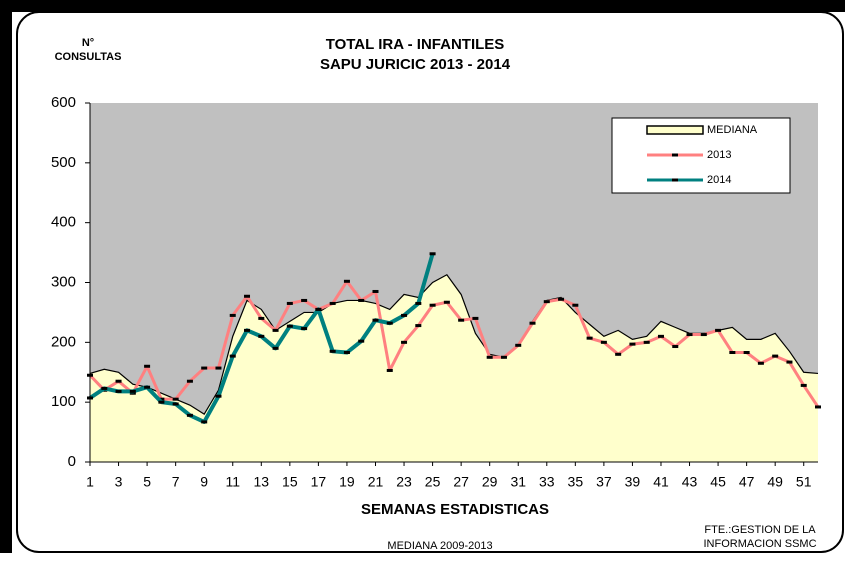 The image size is (845, 568). Describe the element at coordinates (147, 482) in the screenshot. I see `x-tick-label: 5` at that location.